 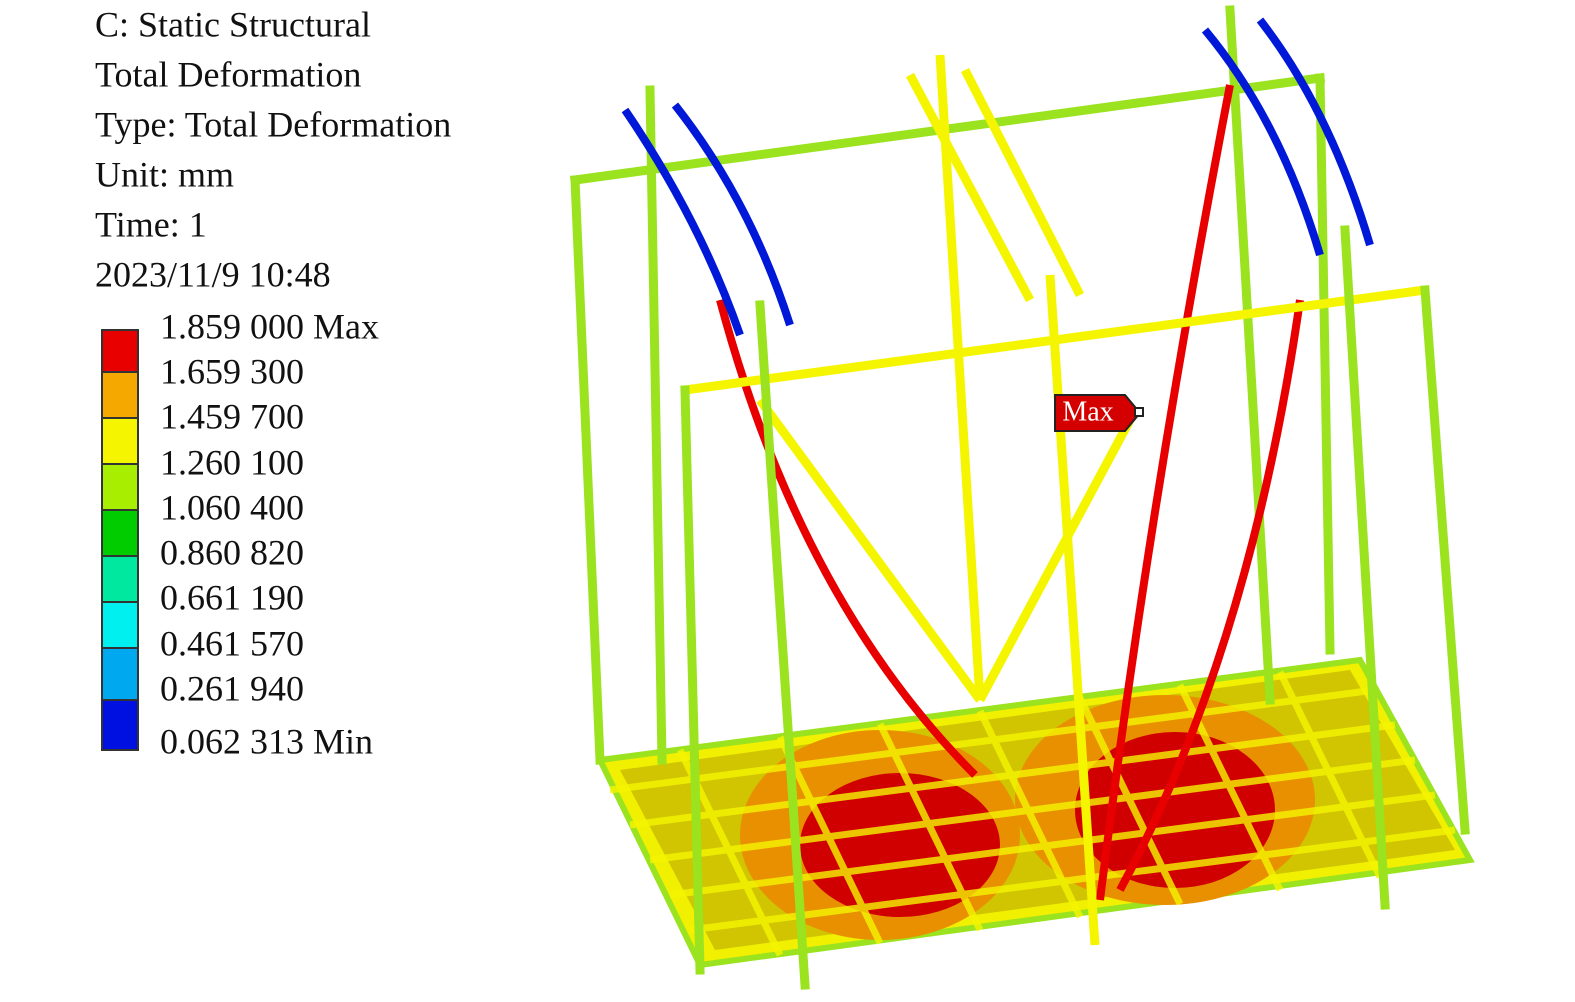 What do you see at coordinates (232, 371) in the screenshot?
I see `legend-label: 1.659 300` at bounding box center [232, 371].